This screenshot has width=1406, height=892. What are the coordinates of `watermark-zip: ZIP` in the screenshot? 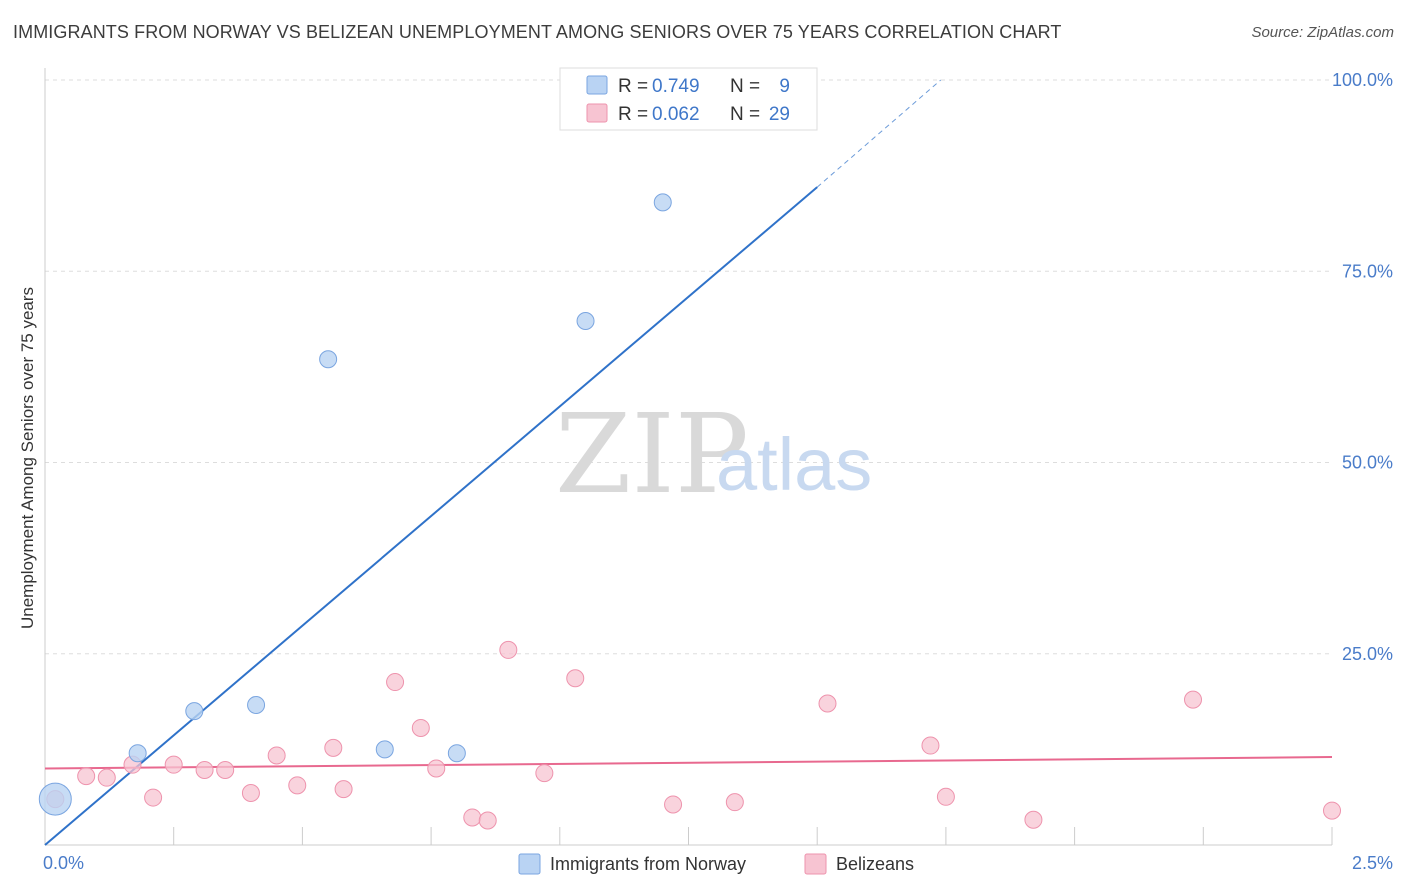 It's located at (652, 454).